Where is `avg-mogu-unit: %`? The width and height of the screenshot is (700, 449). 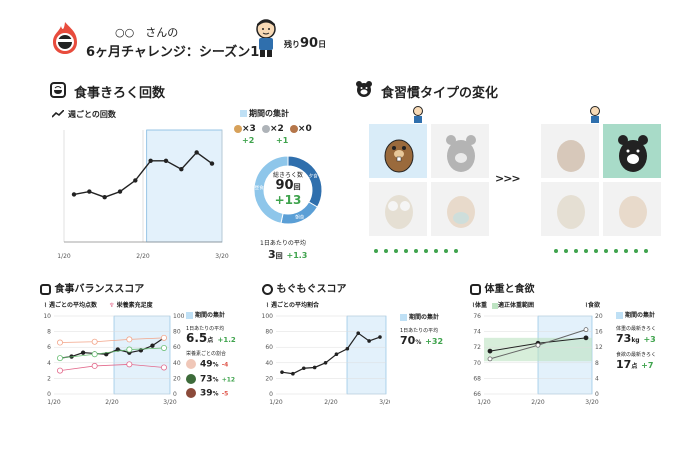 avg-mogu-unit: % is located at coordinates (418, 342).